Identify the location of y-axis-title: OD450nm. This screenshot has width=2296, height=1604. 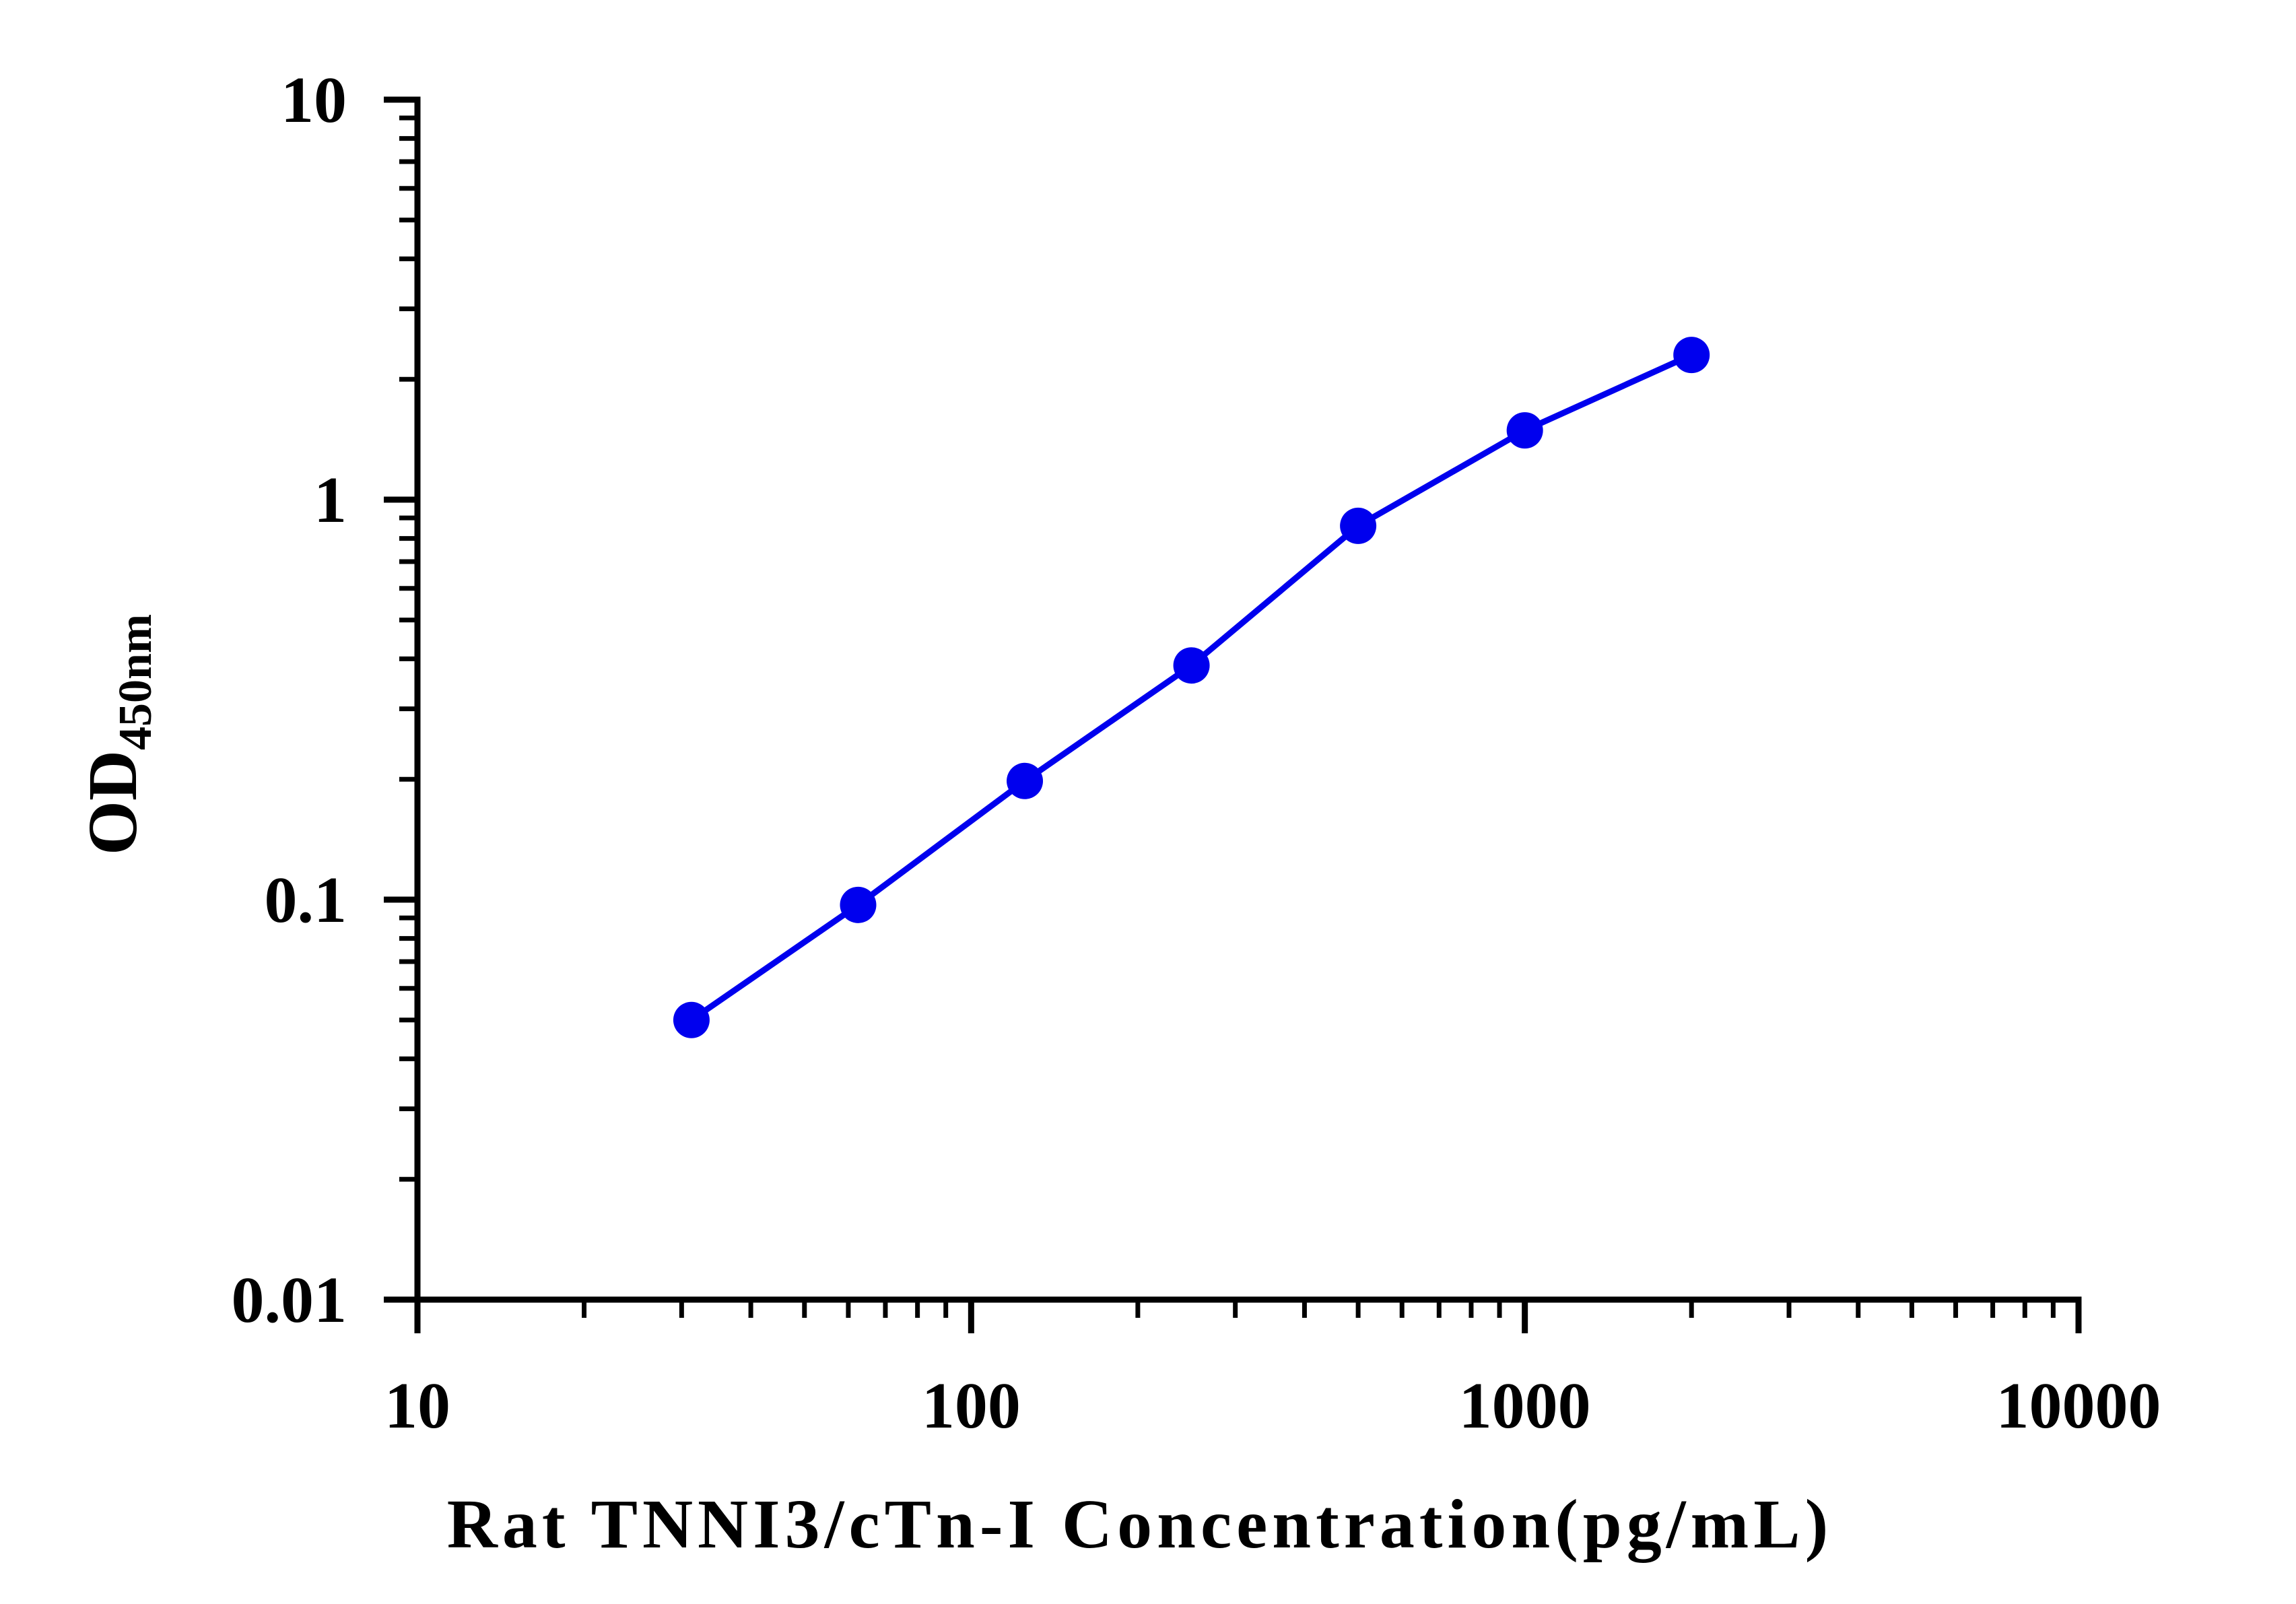
(118, 735).